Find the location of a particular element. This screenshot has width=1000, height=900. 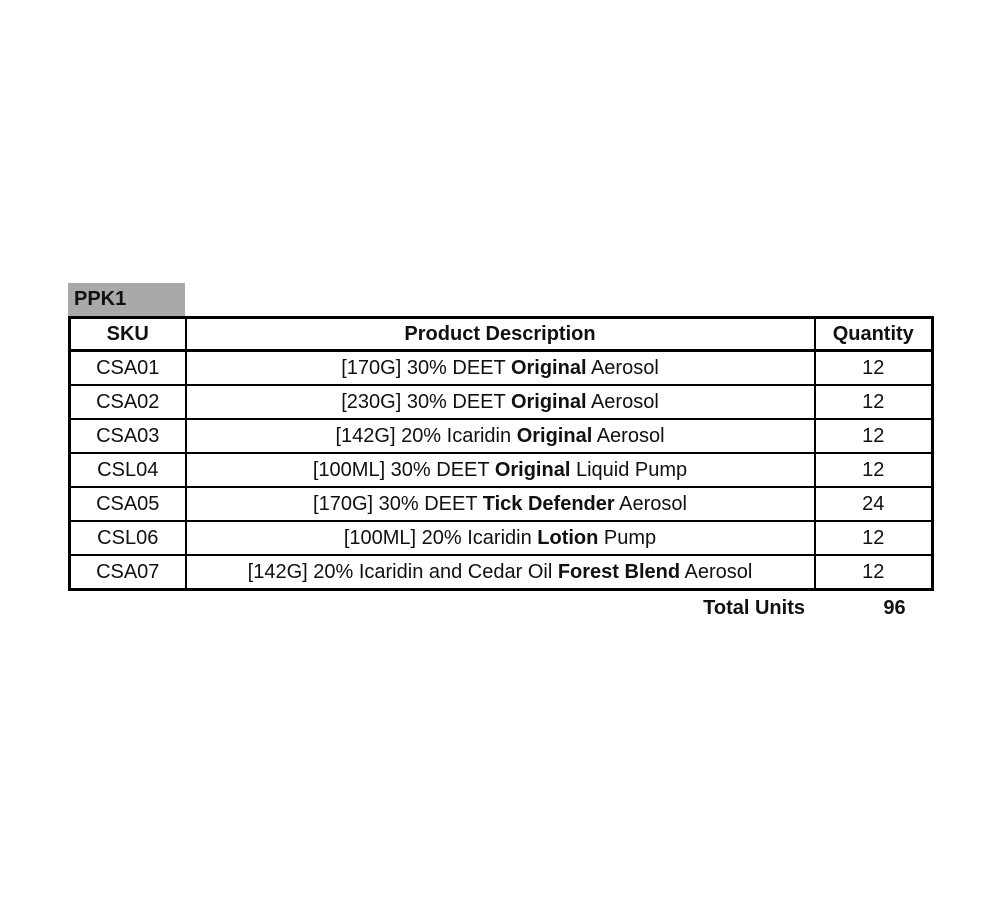

description-bold: Lotion is located at coordinates (568, 537).